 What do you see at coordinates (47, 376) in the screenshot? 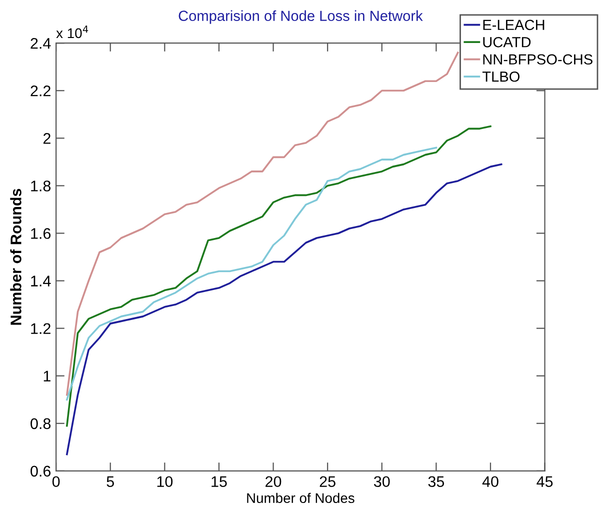
I see `y-tick-label: 1` at bounding box center [47, 376].